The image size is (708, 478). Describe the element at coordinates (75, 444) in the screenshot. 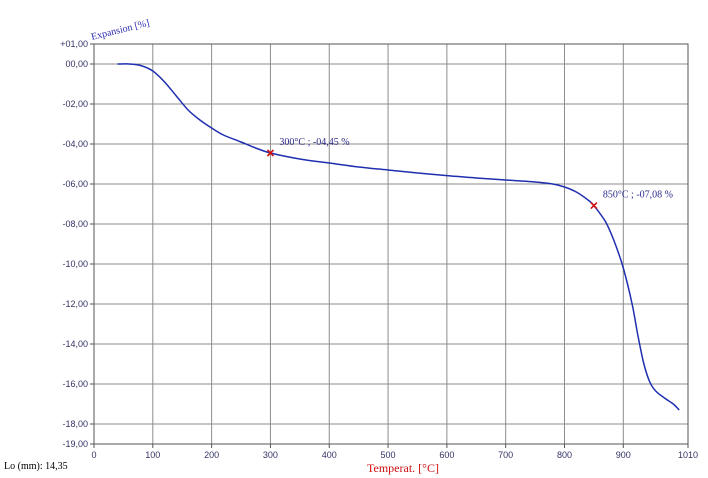

I see `y-tick-label: -19,00` at that location.